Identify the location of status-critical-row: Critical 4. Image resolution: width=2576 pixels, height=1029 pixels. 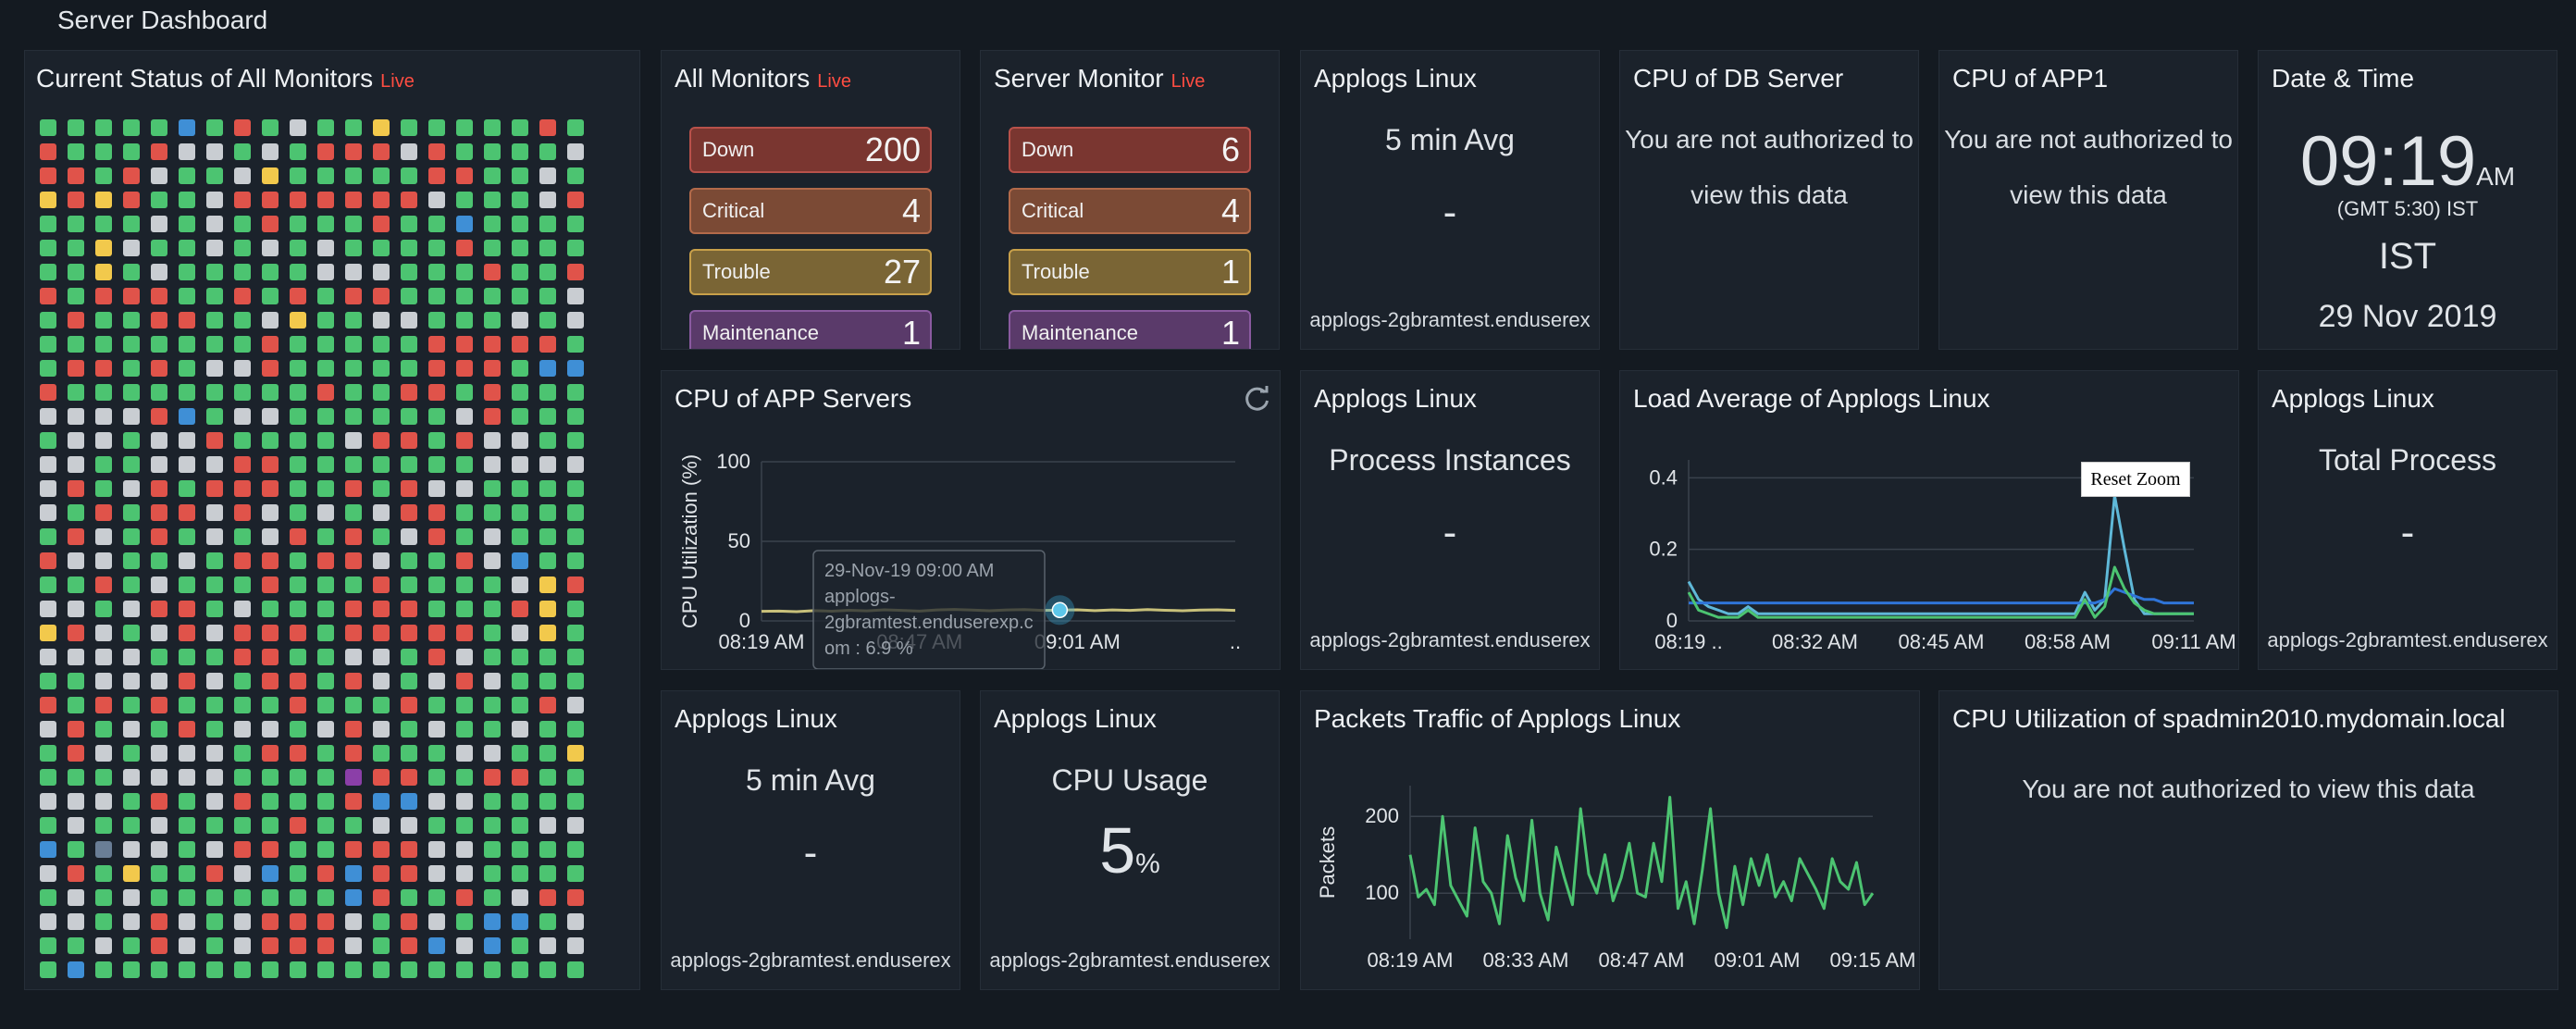
(810, 211).